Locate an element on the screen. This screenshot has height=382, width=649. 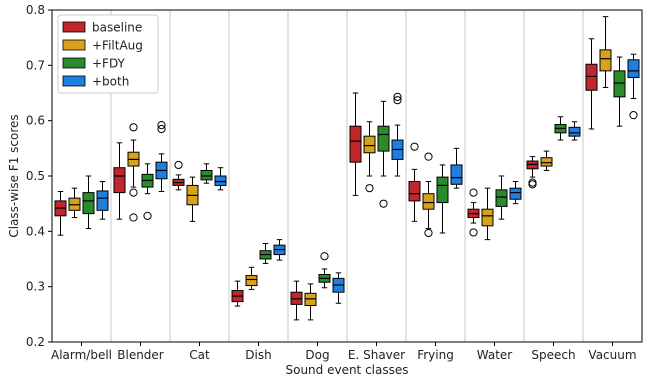
y-tick-label: 0.2 is located at coordinates (35, 342).